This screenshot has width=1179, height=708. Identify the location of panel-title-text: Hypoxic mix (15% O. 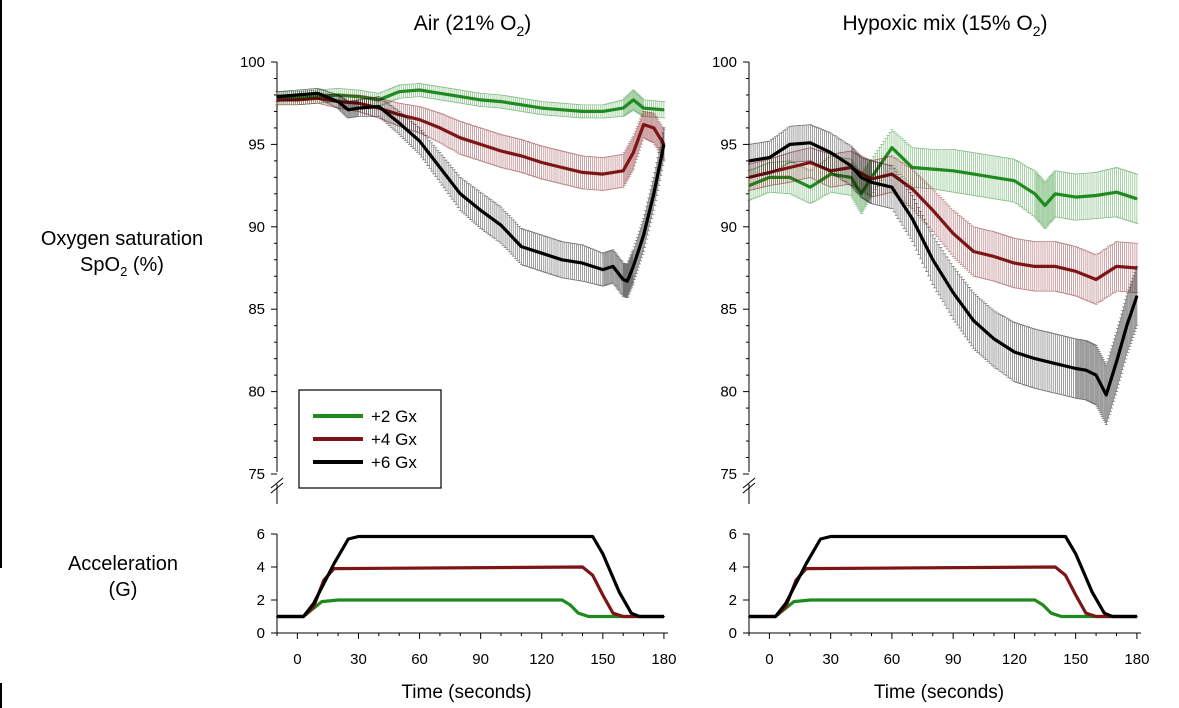
(937, 23).